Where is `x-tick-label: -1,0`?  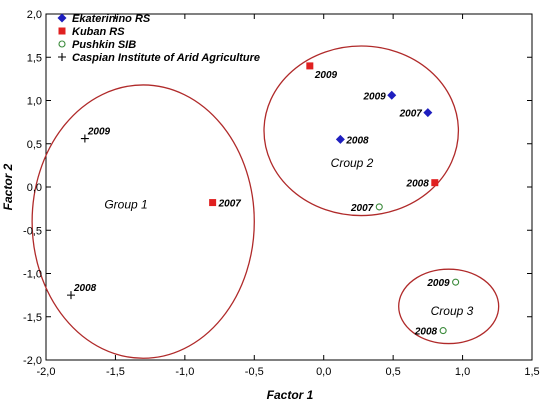 x-tick-label: -1,0 is located at coordinates (184, 372).